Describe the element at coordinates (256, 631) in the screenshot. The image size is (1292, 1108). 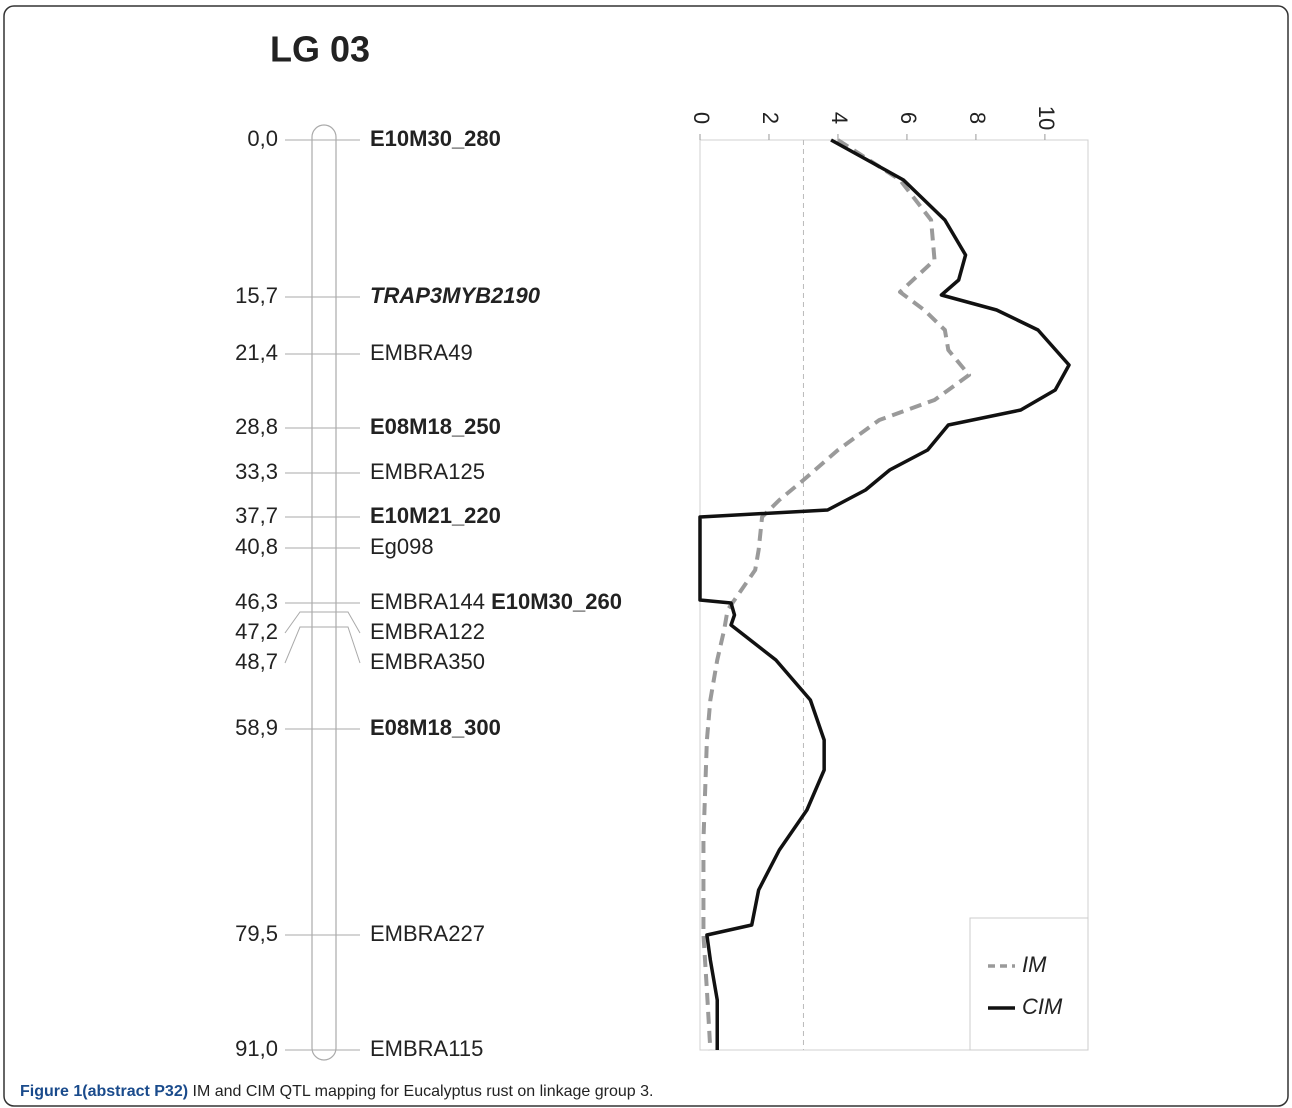
I see `marker-position: 47,2` at that location.